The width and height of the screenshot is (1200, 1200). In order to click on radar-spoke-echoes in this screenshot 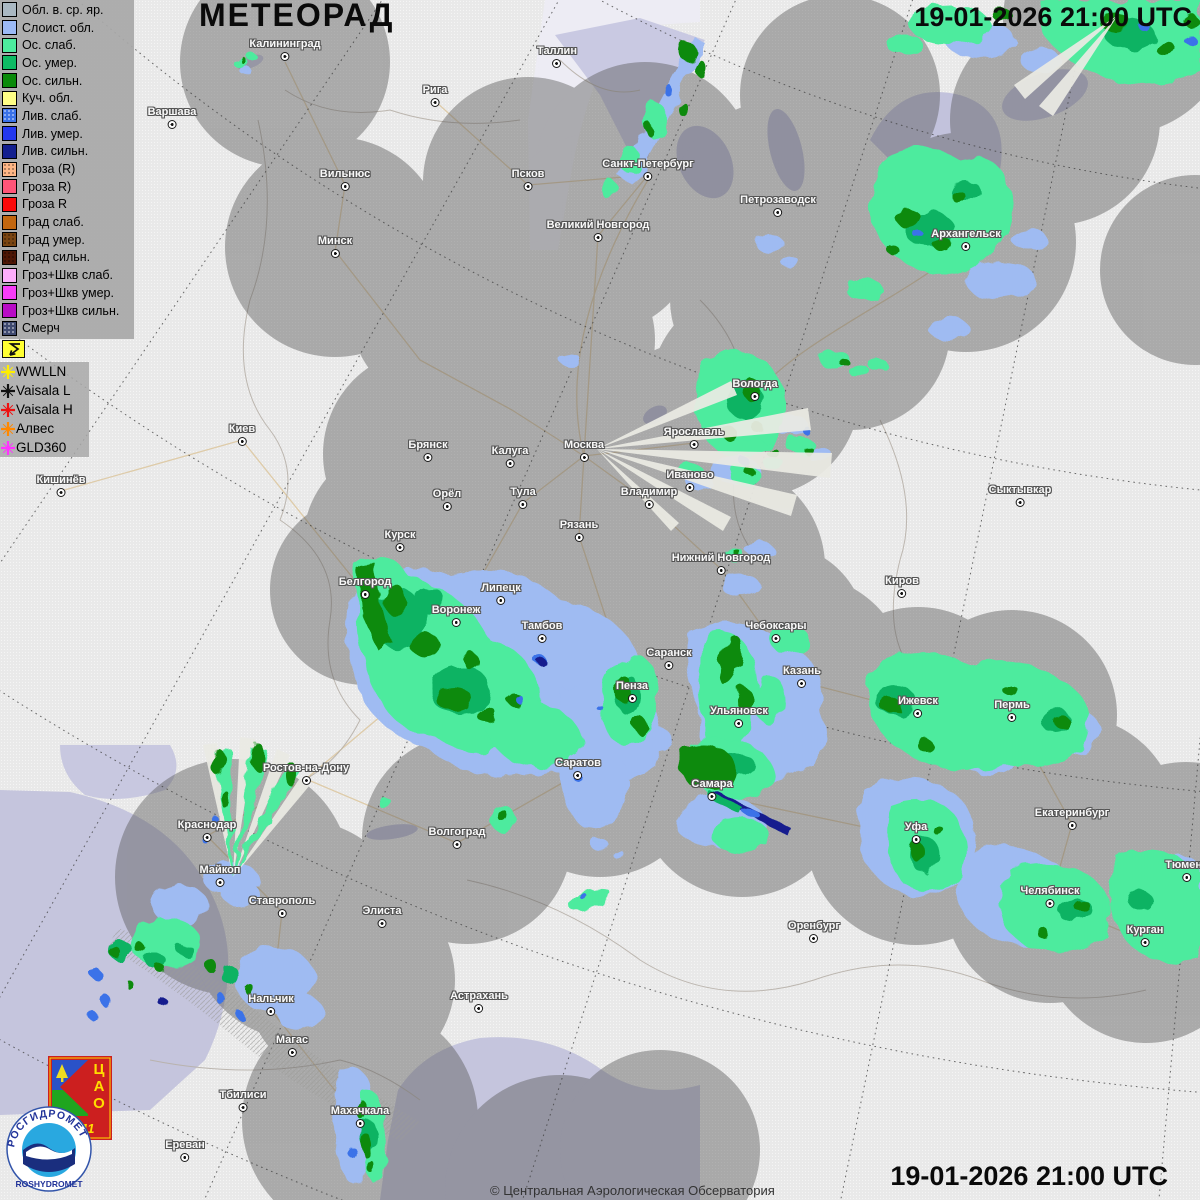, I will do `click(256, 810)`.